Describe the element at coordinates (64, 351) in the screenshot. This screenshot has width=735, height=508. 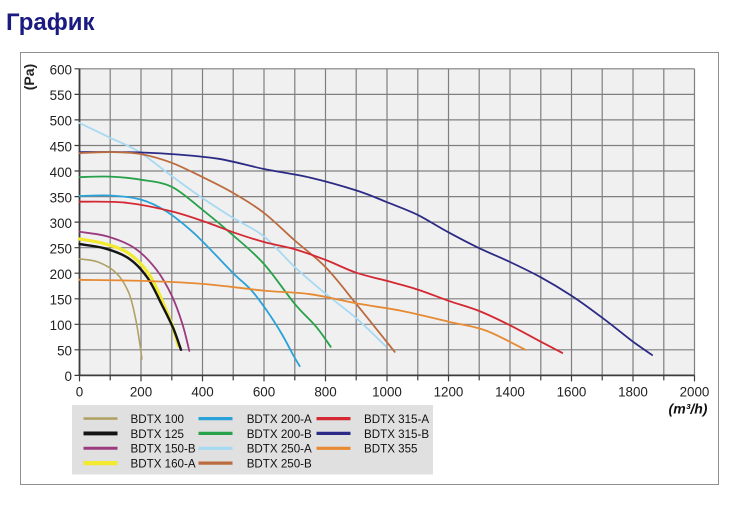
I see `svg-text: 50` at that location.